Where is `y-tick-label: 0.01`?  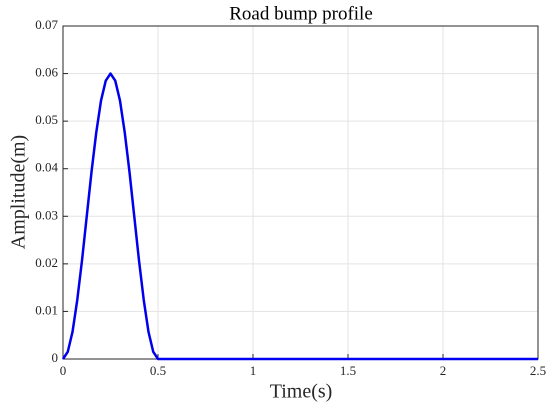 y-tick-label: 0.01 is located at coordinates (46, 309).